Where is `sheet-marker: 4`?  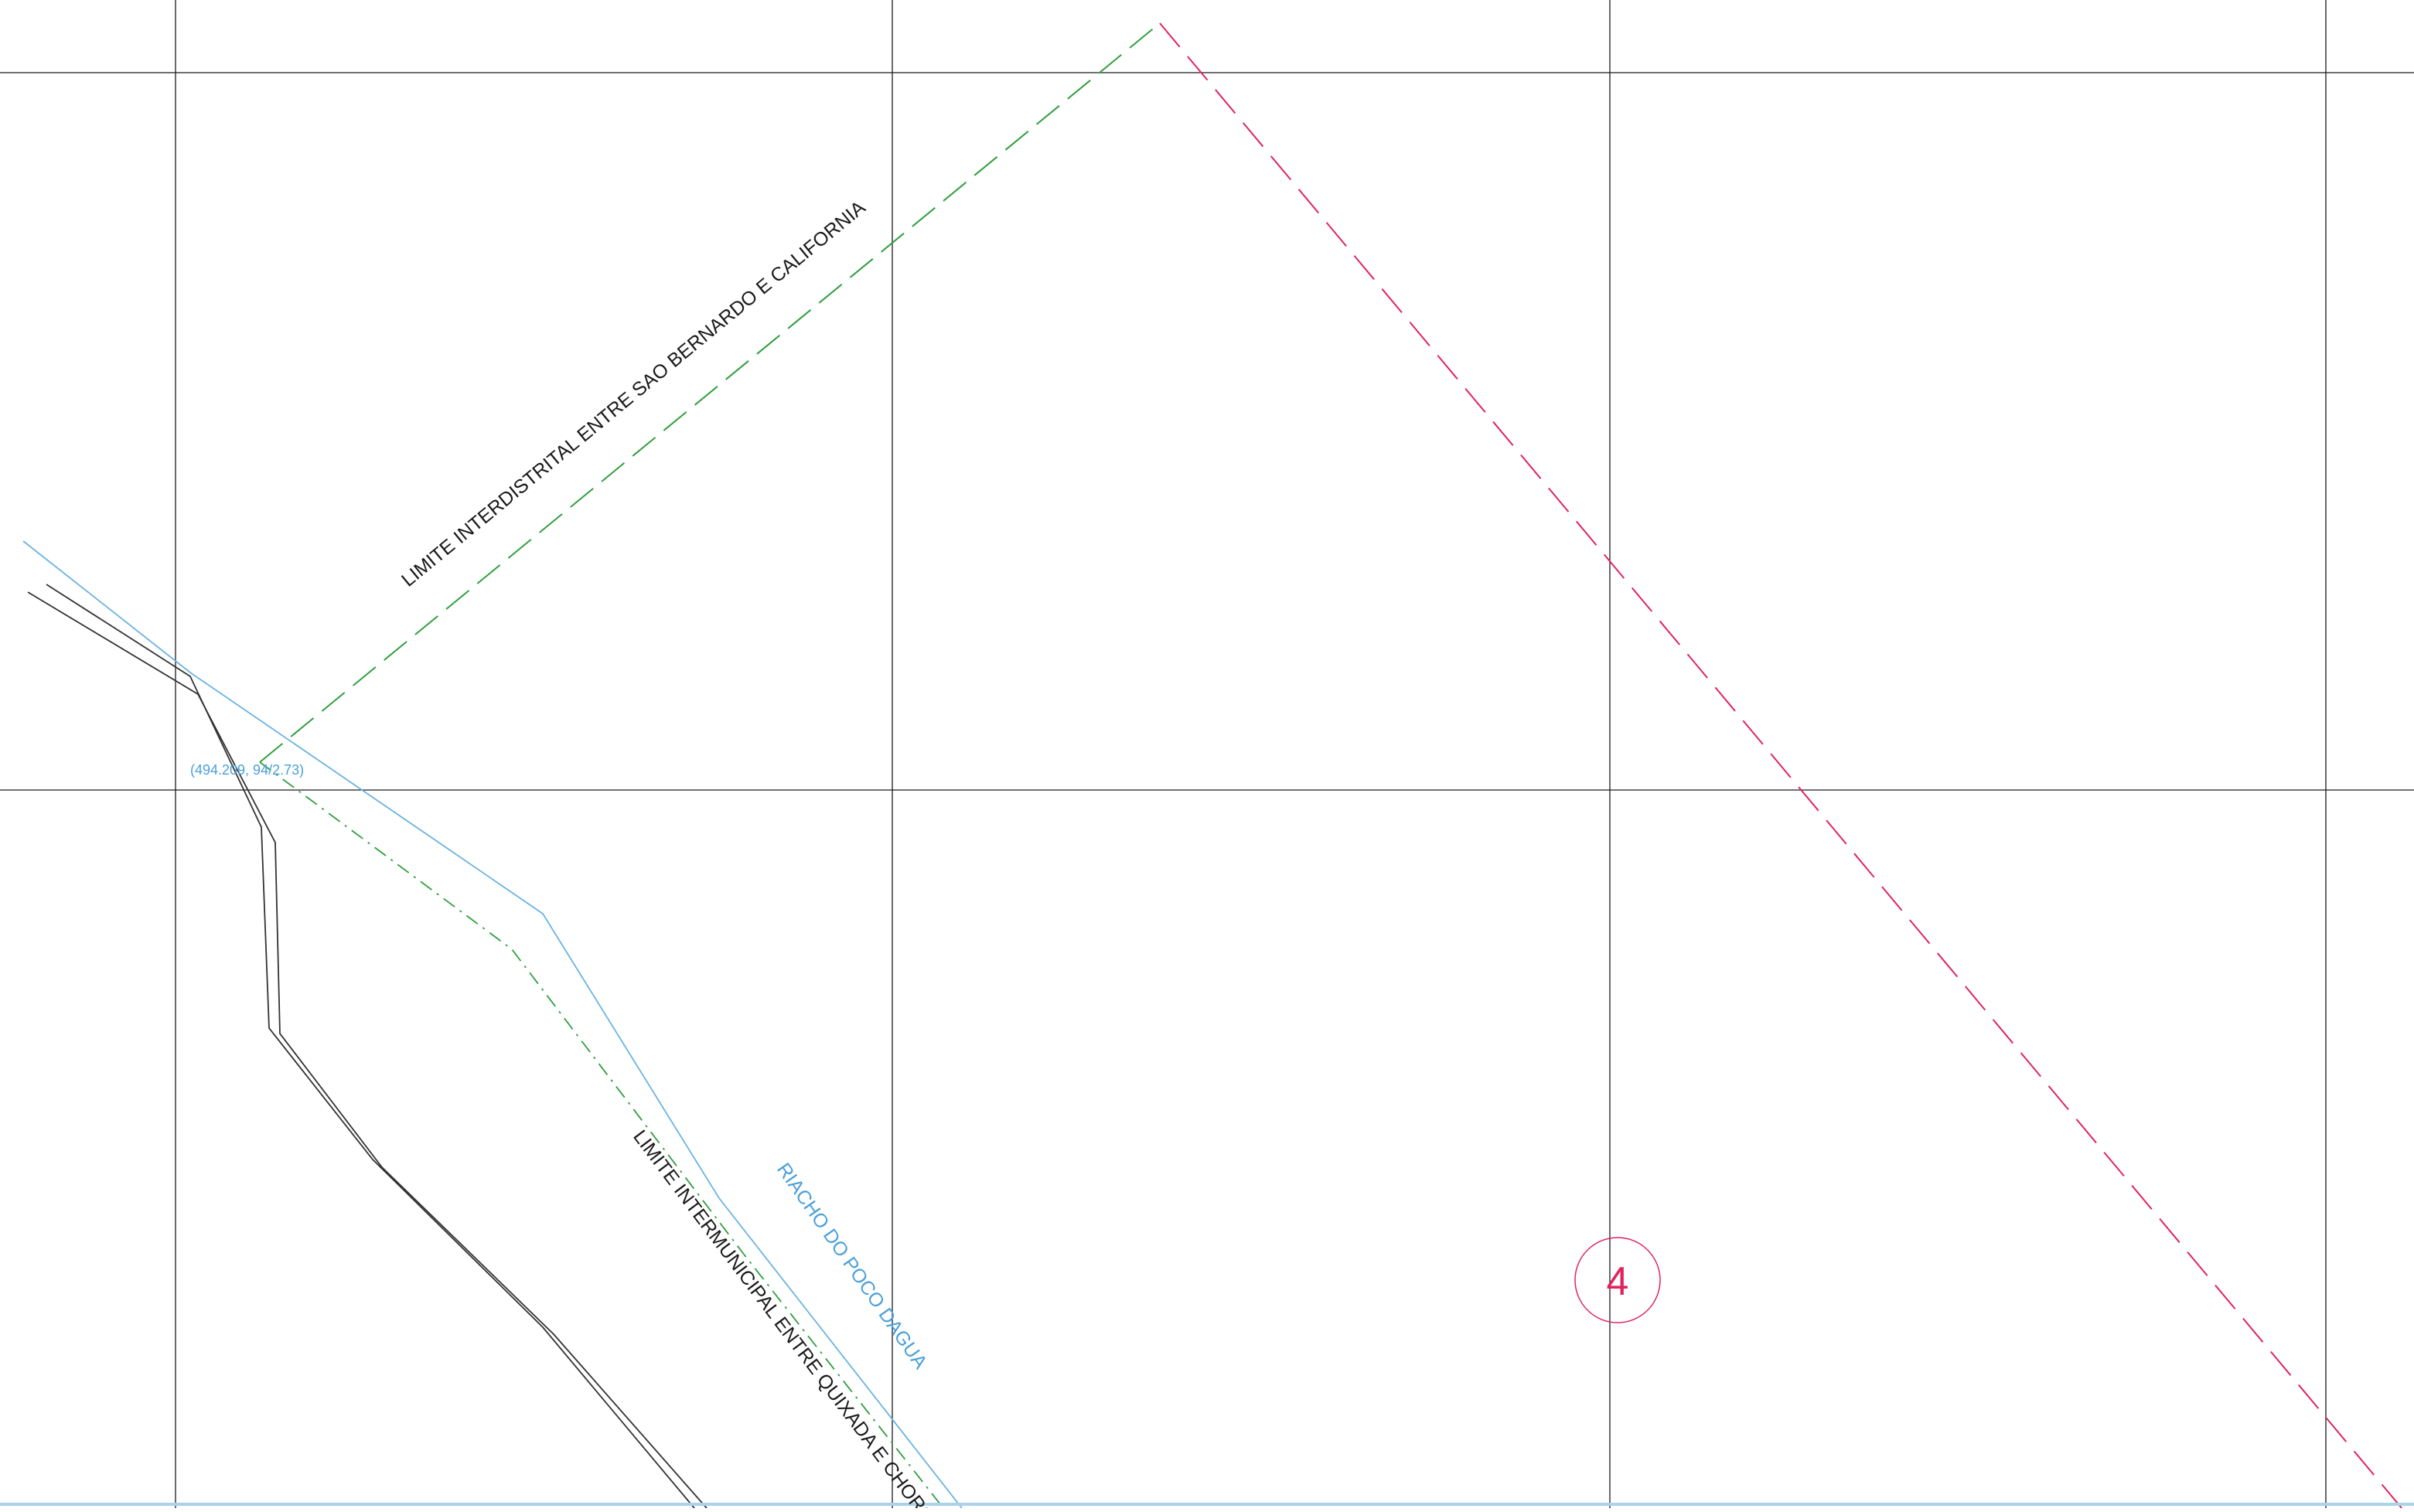 sheet-marker: 4 is located at coordinates (1617, 1280).